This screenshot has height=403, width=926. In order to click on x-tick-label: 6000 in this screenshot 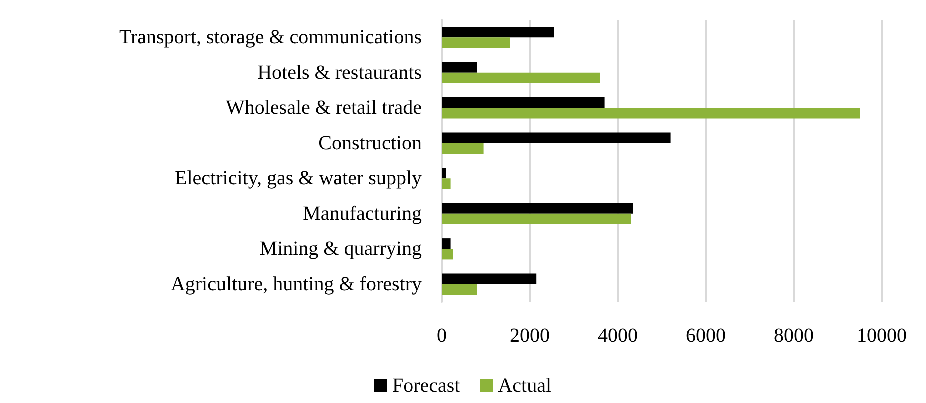, I will do `click(706, 336)`.